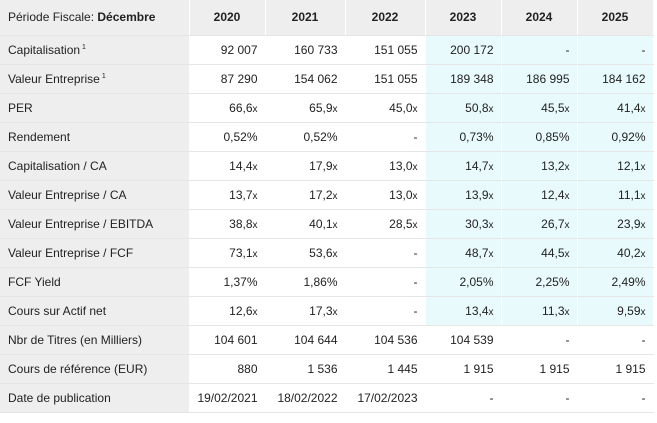 Image resolution: width=657 pixels, height=423 pixels. I want to click on row-label: Date de publication, so click(95, 398).